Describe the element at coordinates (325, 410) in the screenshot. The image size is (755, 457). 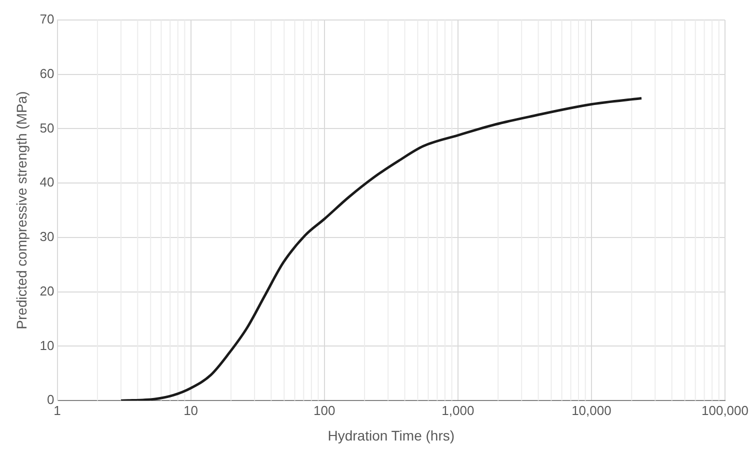
I see `x-tick-label: 100` at that location.